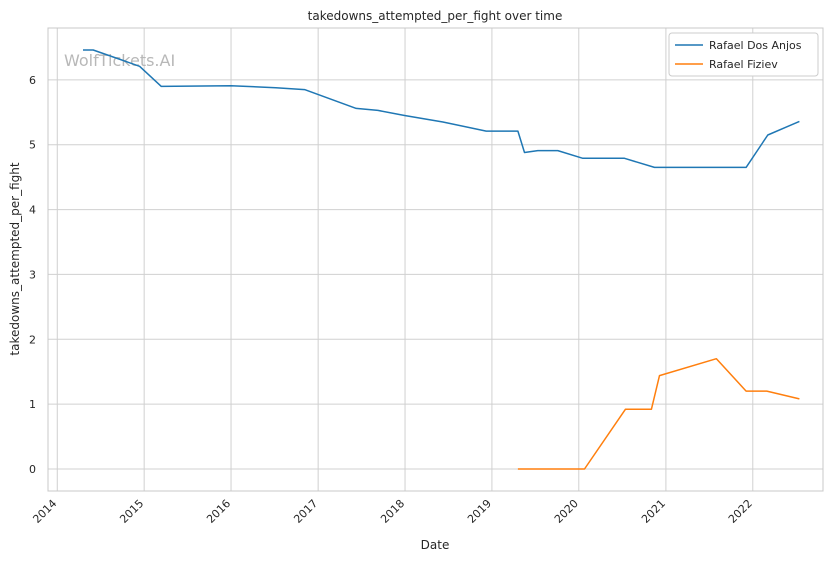  What do you see at coordinates (32, 210) in the screenshot?
I see `y-tick-label: 4` at bounding box center [32, 210].